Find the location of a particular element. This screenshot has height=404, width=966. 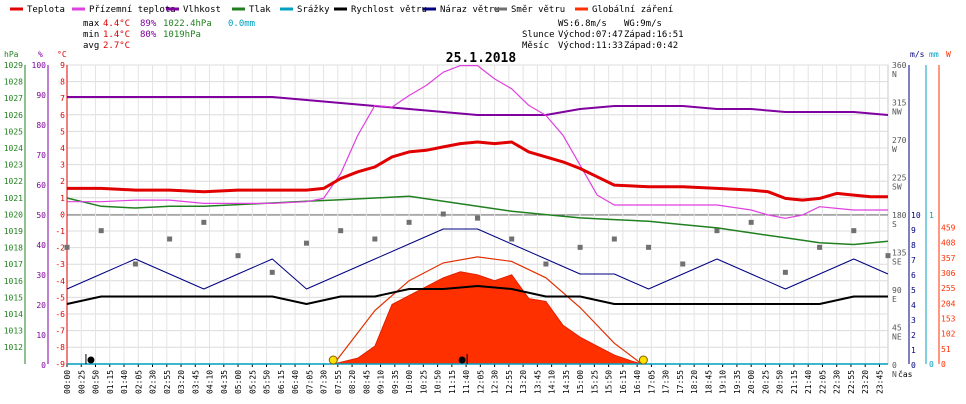

w-tick-label: 51 is located at coordinates (946, 349).